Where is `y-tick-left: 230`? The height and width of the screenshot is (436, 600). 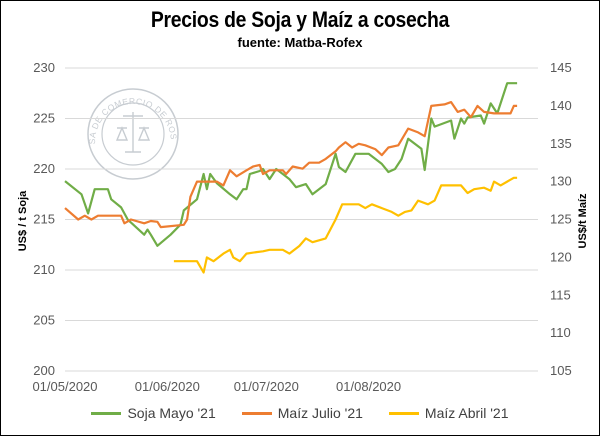
y-tick-left: 230 is located at coordinates (44, 67).